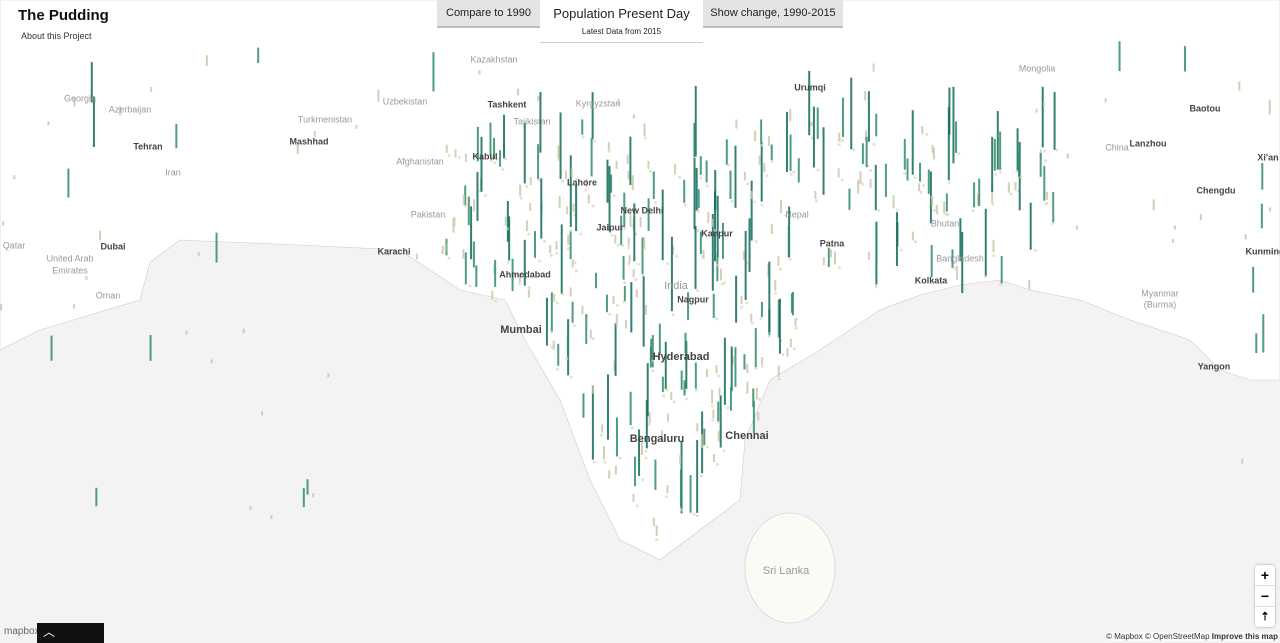  What do you see at coordinates (63, 15) in the screenshot?
I see `brand: The Pudding` at bounding box center [63, 15].